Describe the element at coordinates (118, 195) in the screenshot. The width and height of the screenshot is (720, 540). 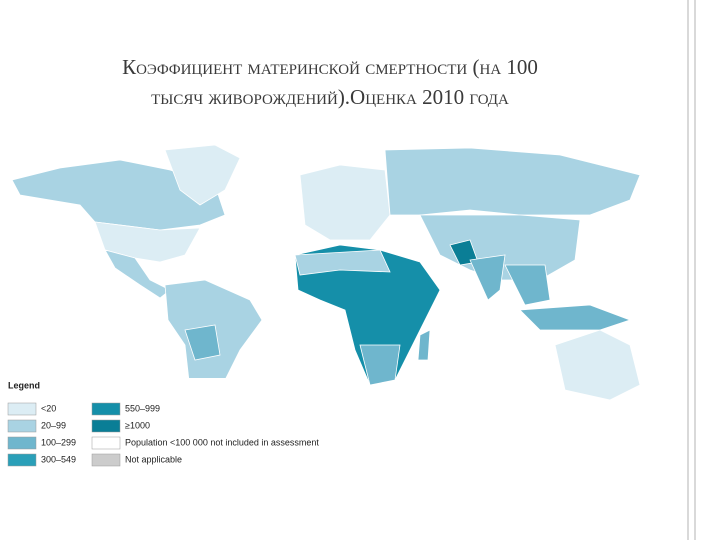
I see `canada` at that location.